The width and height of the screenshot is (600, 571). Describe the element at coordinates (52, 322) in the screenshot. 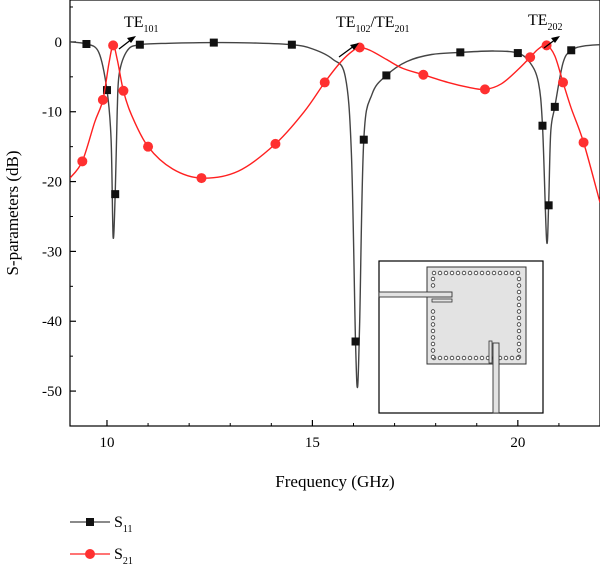

I see `y-tick-label: -40` at that location.